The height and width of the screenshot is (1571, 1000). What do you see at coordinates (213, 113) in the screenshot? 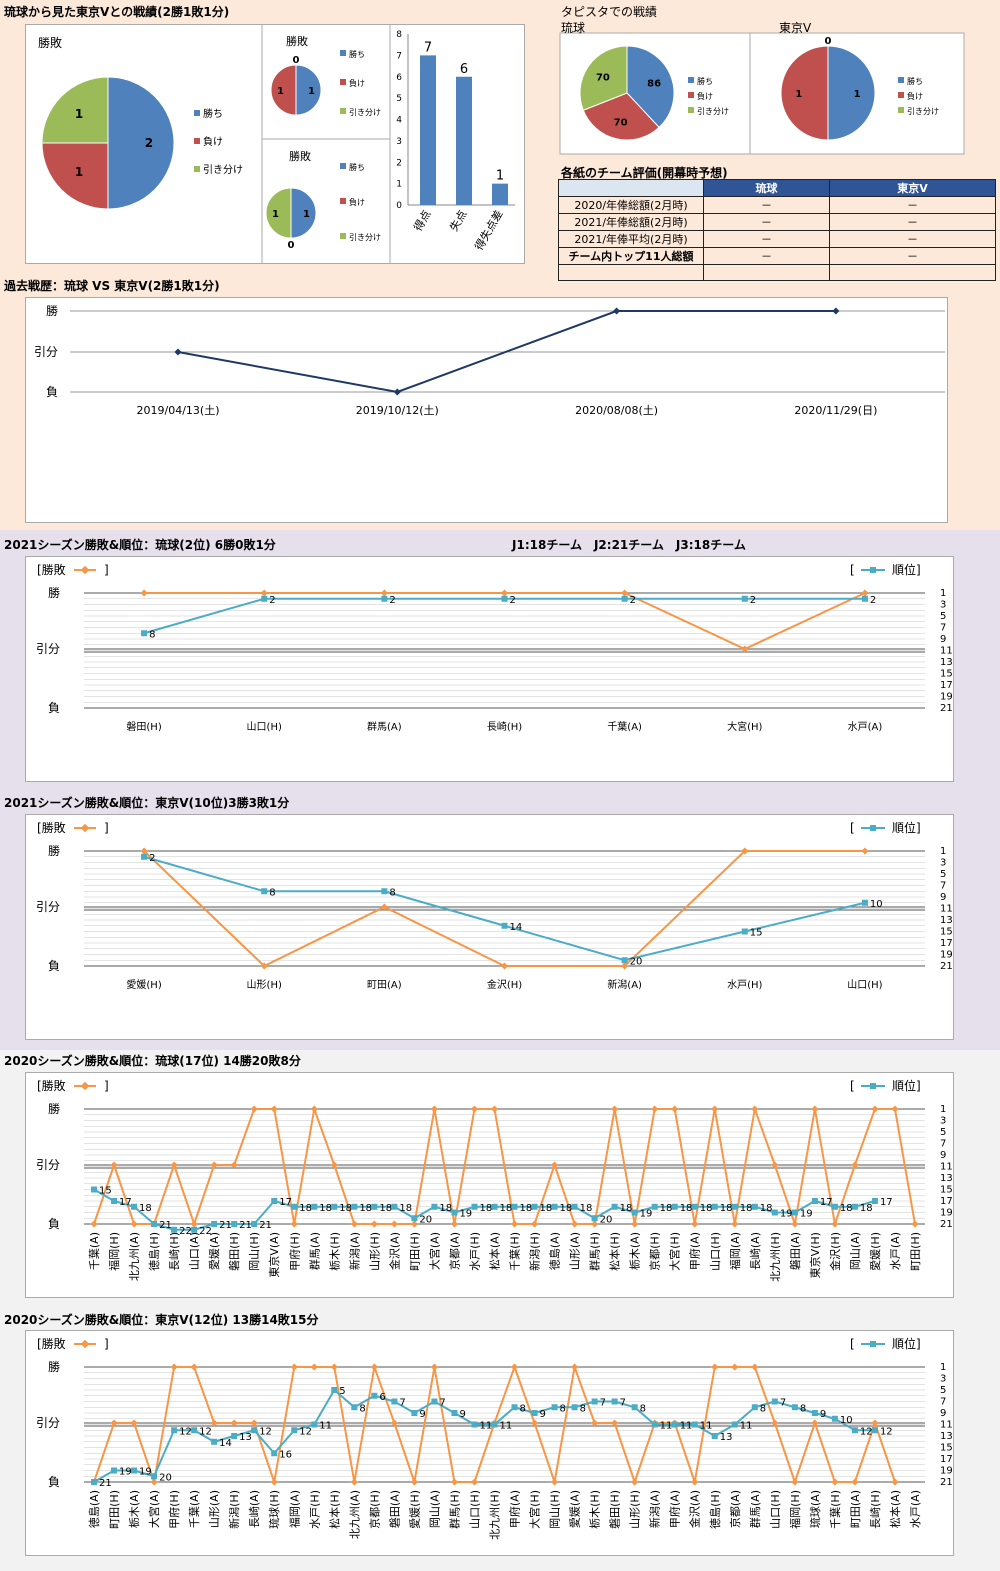
I see `pie-main-legend-item: 勝ち` at bounding box center [213, 113].